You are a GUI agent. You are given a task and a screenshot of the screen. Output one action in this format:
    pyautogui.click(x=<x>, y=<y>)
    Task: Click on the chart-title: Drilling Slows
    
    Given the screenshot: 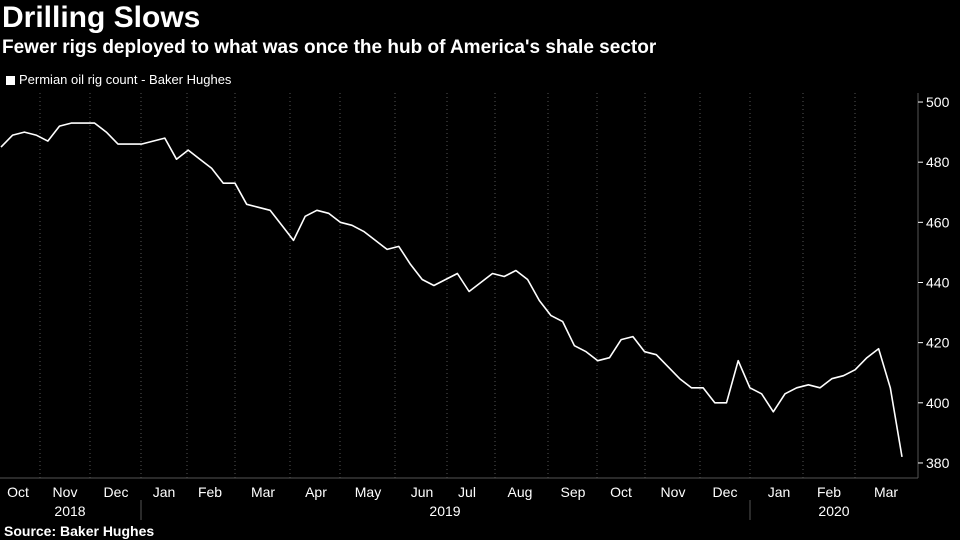 What is the action you would take?
    pyautogui.click(x=101, y=17)
    